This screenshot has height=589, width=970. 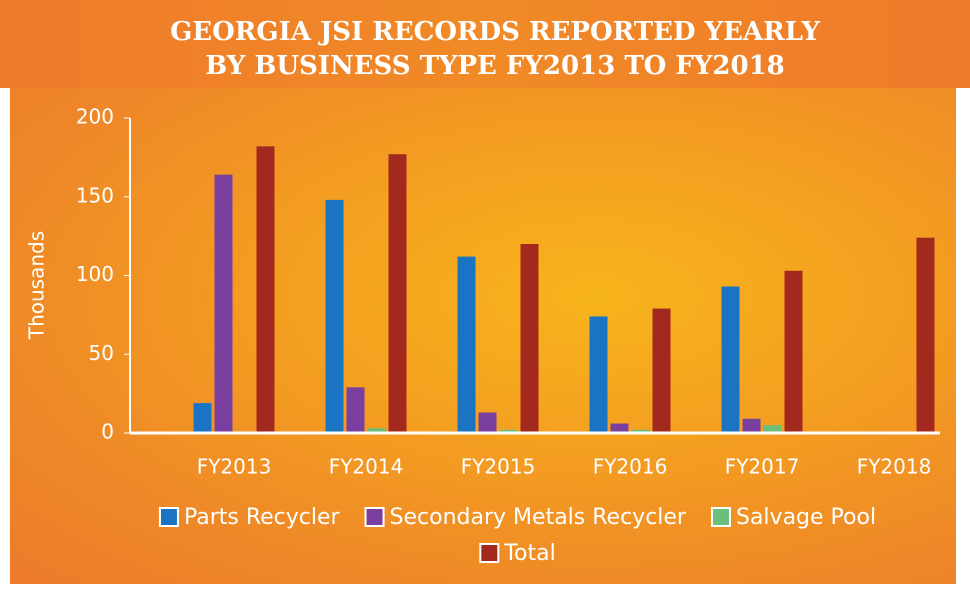 I want to click on y-tick-label: 100, so click(x=95, y=274).